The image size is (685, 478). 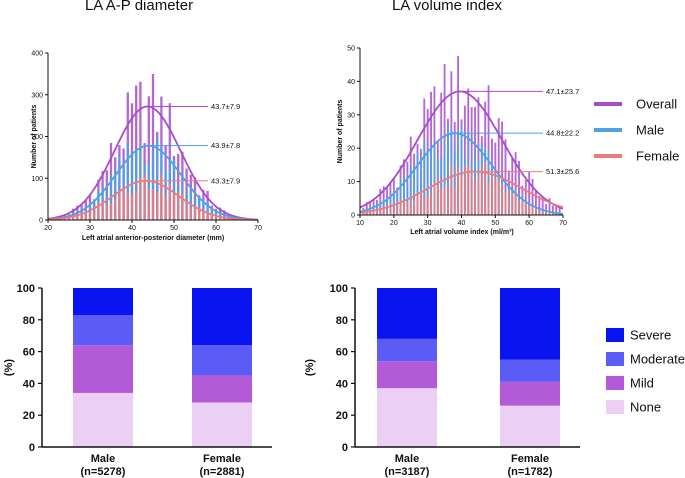 What do you see at coordinates (37, 54) in the screenshot?
I see `y-tick-label: 400` at bounding box center [37, 54].